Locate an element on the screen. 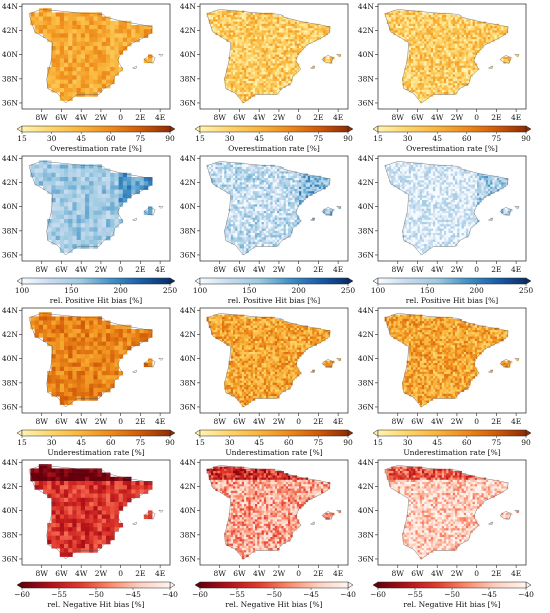 This screenshot has width=550, height=613. map-frame is located at coordinates (452, 56).